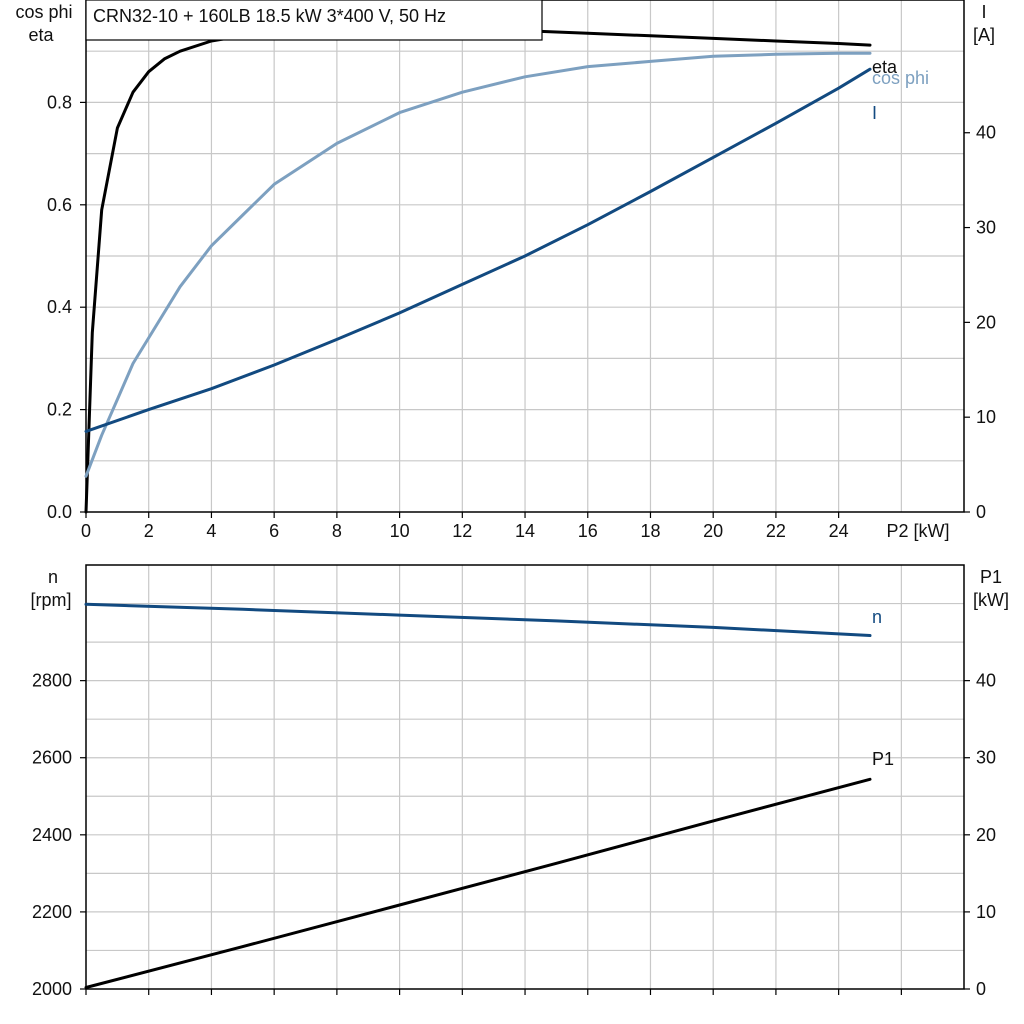  Describe the element at coordinates (713, 531) in the screenshot. I see `x-tick-label: 20` at that location.